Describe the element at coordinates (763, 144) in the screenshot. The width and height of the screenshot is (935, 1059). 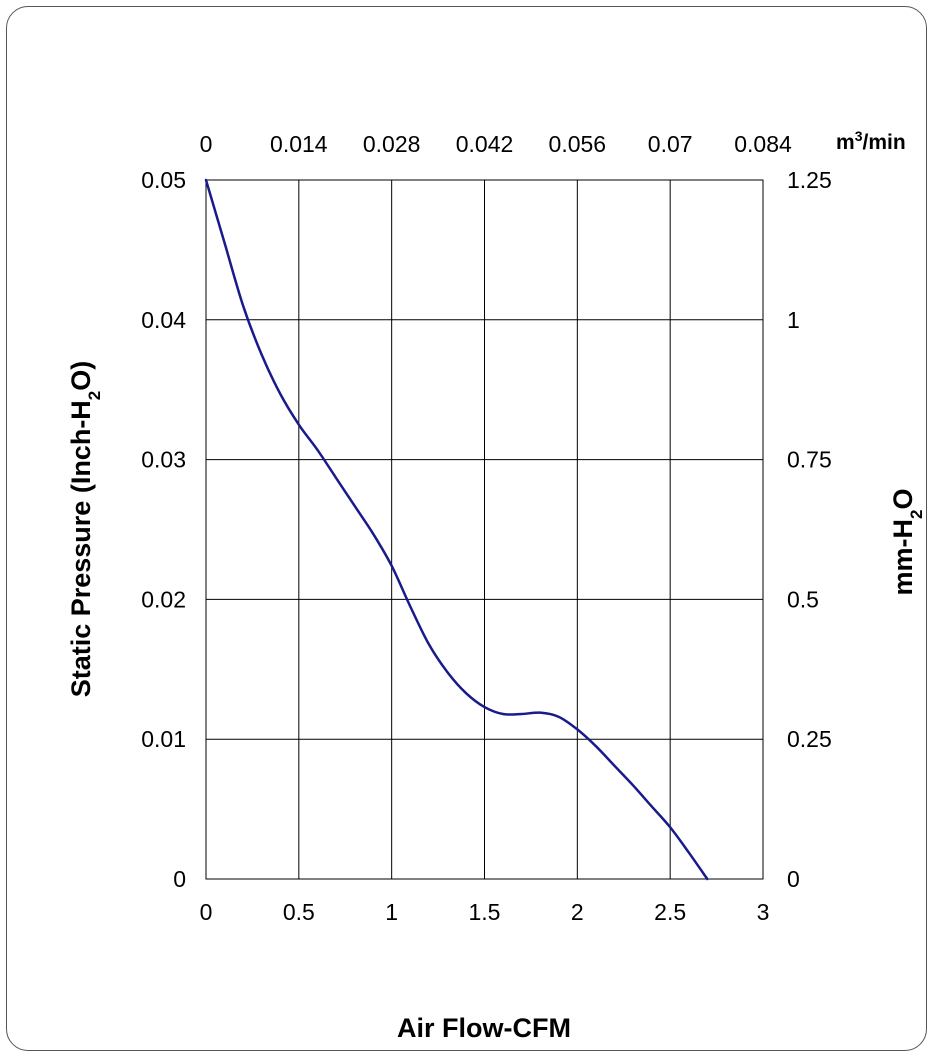
I see `x-top-tick-label: 0.084` at that location.